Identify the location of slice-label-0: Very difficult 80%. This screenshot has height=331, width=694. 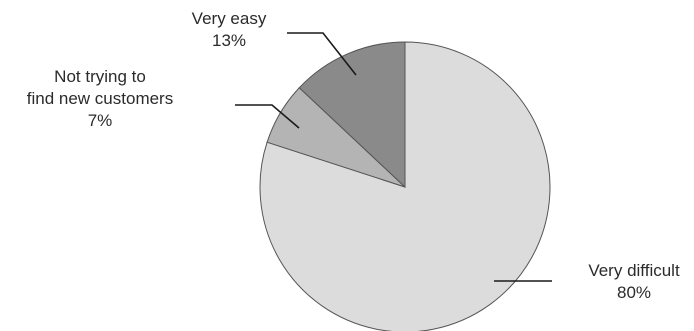
(634, 281).